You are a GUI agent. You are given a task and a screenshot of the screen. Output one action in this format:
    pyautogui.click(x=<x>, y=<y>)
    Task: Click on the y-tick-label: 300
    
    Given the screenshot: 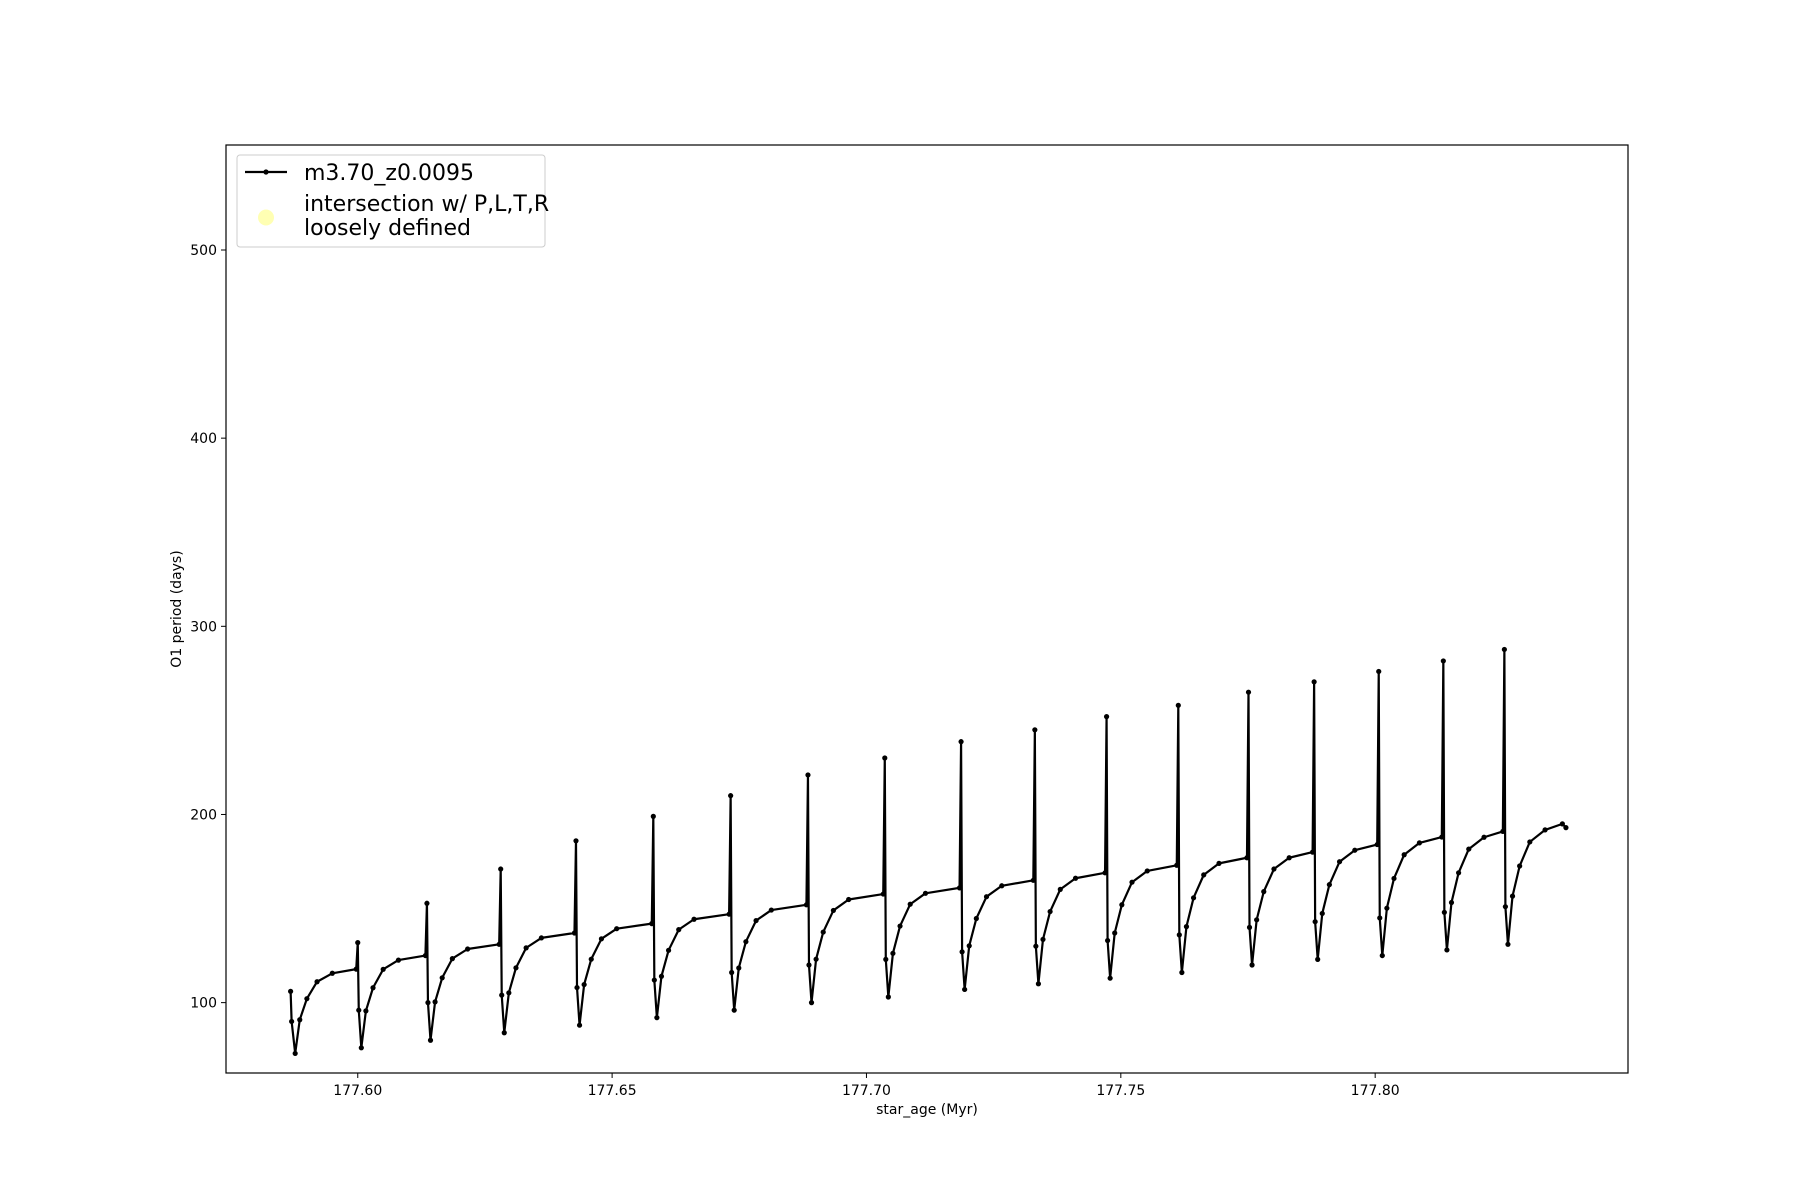 What is the action you would take?
    pyautogui.click(x=203, y=627)
    